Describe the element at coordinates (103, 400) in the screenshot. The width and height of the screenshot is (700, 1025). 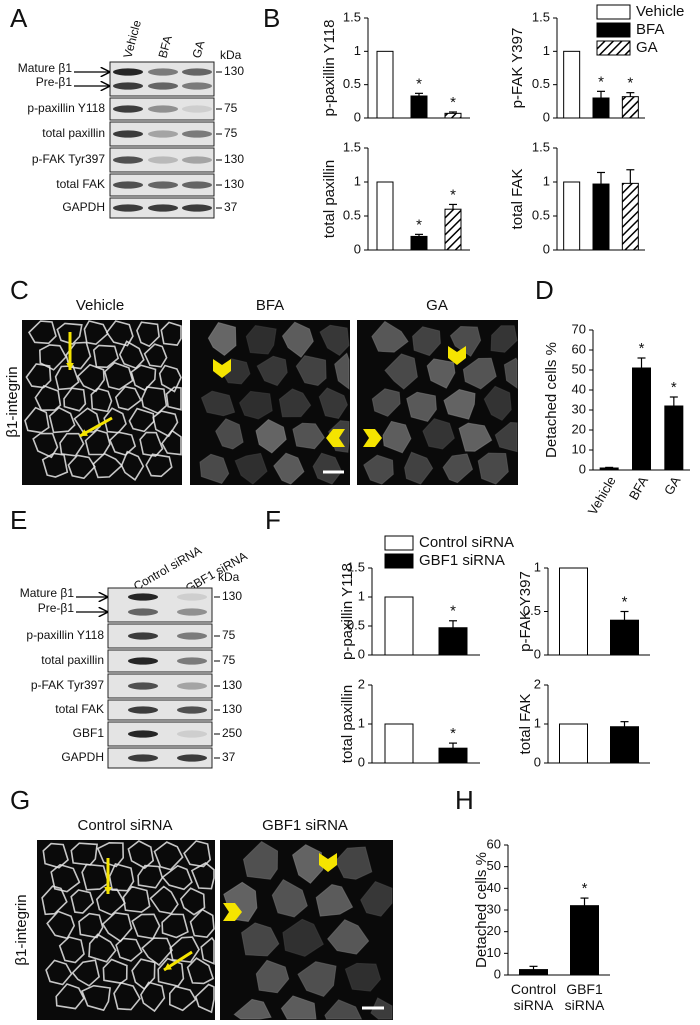
I see `micrograph-texture` at that location.